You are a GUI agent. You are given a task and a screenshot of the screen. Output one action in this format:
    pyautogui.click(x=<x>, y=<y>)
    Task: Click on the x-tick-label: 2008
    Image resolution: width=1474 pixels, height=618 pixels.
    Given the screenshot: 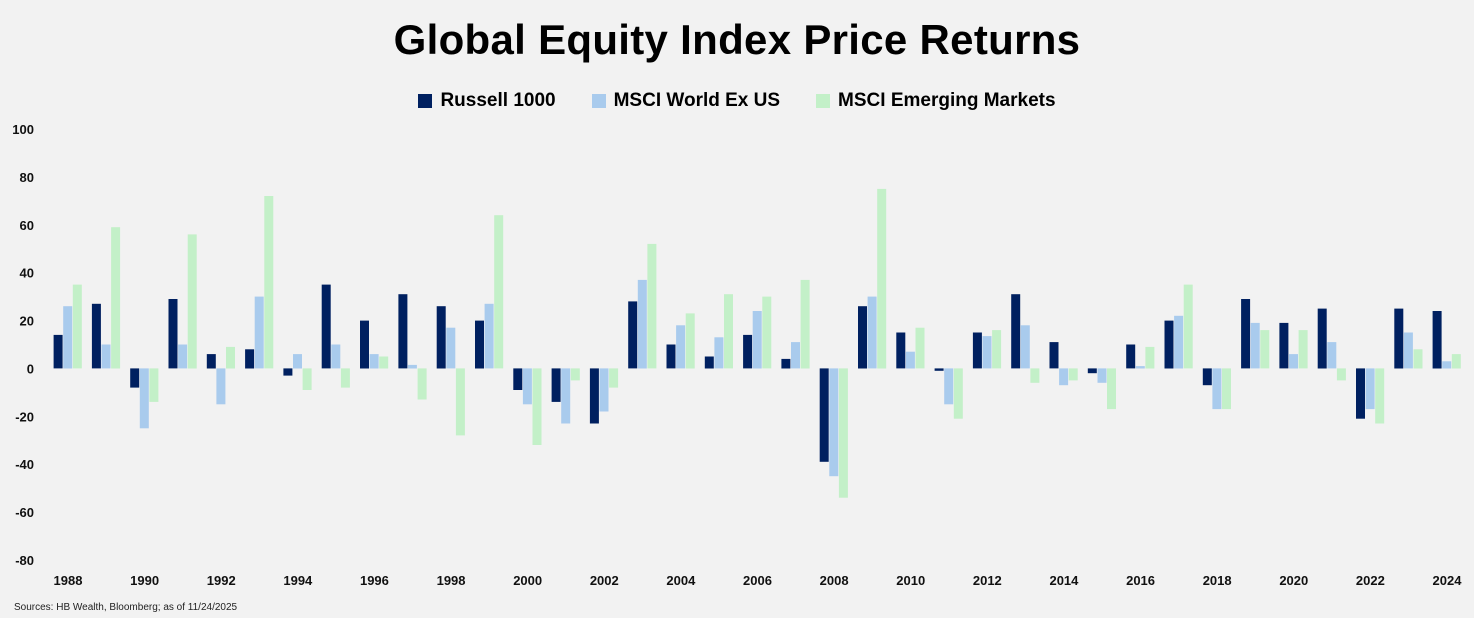 What is the action you would take?
    pyautogui.click(x=834, y=580)
    